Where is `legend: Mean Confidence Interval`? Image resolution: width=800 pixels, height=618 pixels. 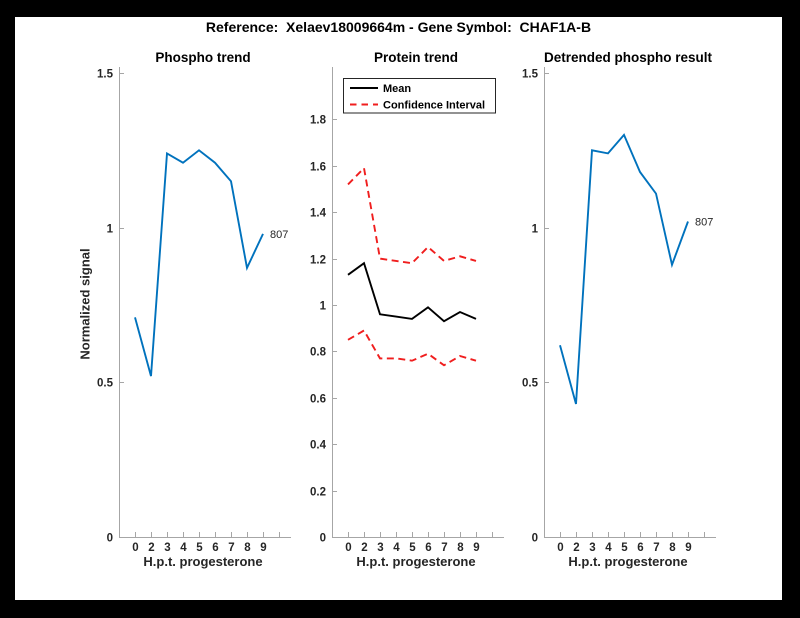
legend: Mean Confidence Interval is located at coordinates (419, 96).